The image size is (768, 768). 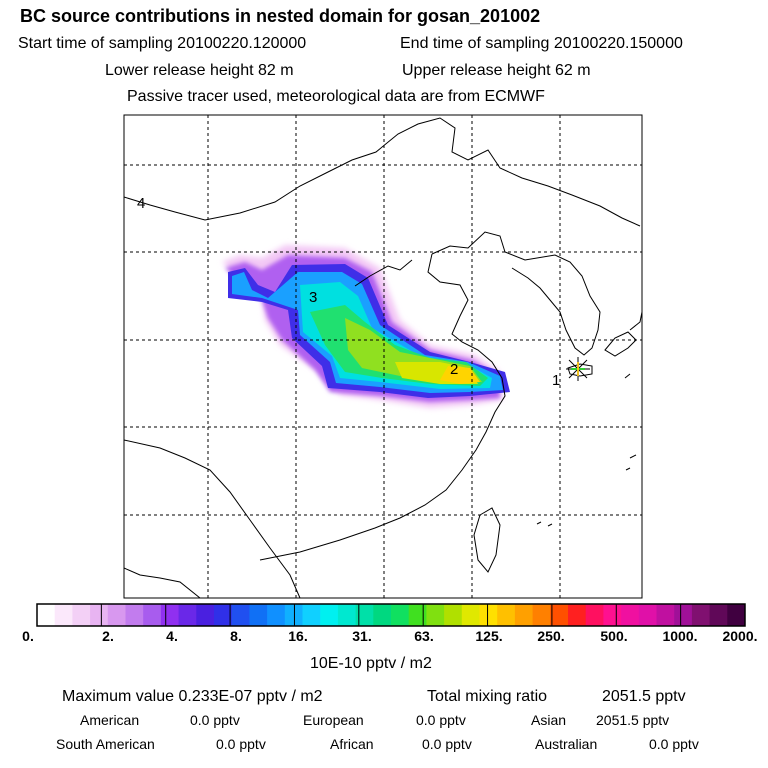 I want to click on total-mixing-ratio-label: Total mixing ratio, so click(x=487, y=696).